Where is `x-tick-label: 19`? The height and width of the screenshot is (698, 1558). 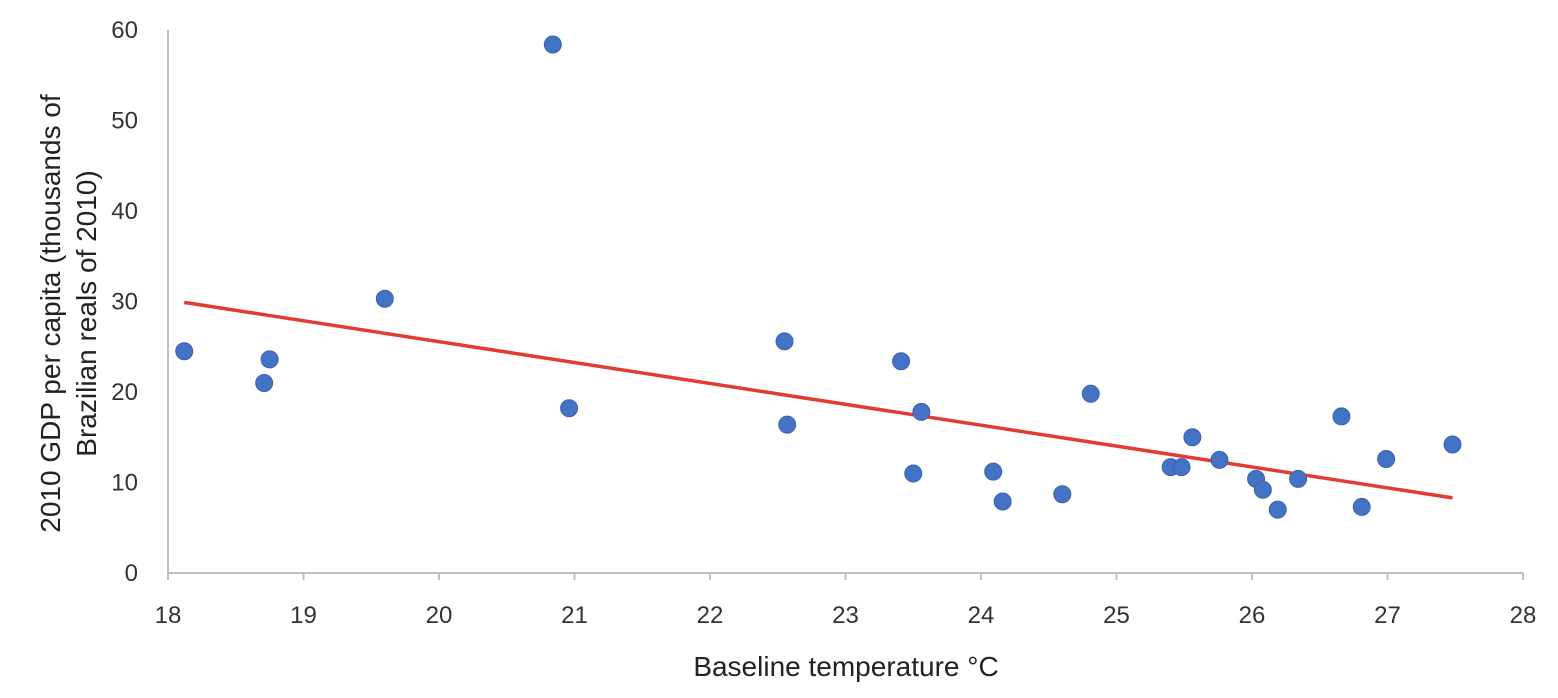 x-tick-label: 19 is located at coordinates (303, 615).